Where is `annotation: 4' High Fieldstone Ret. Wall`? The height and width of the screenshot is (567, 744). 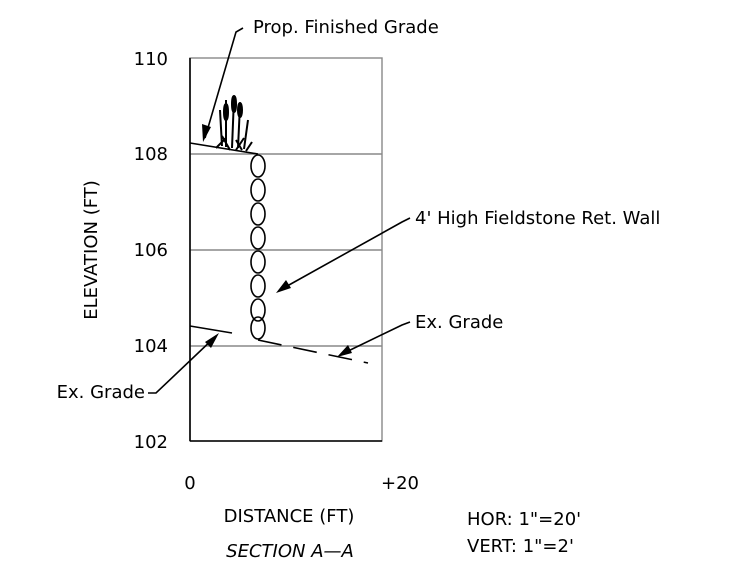
annotation: 4' High Fieldstone Ret. Wall is located at coordinates (537, 218).